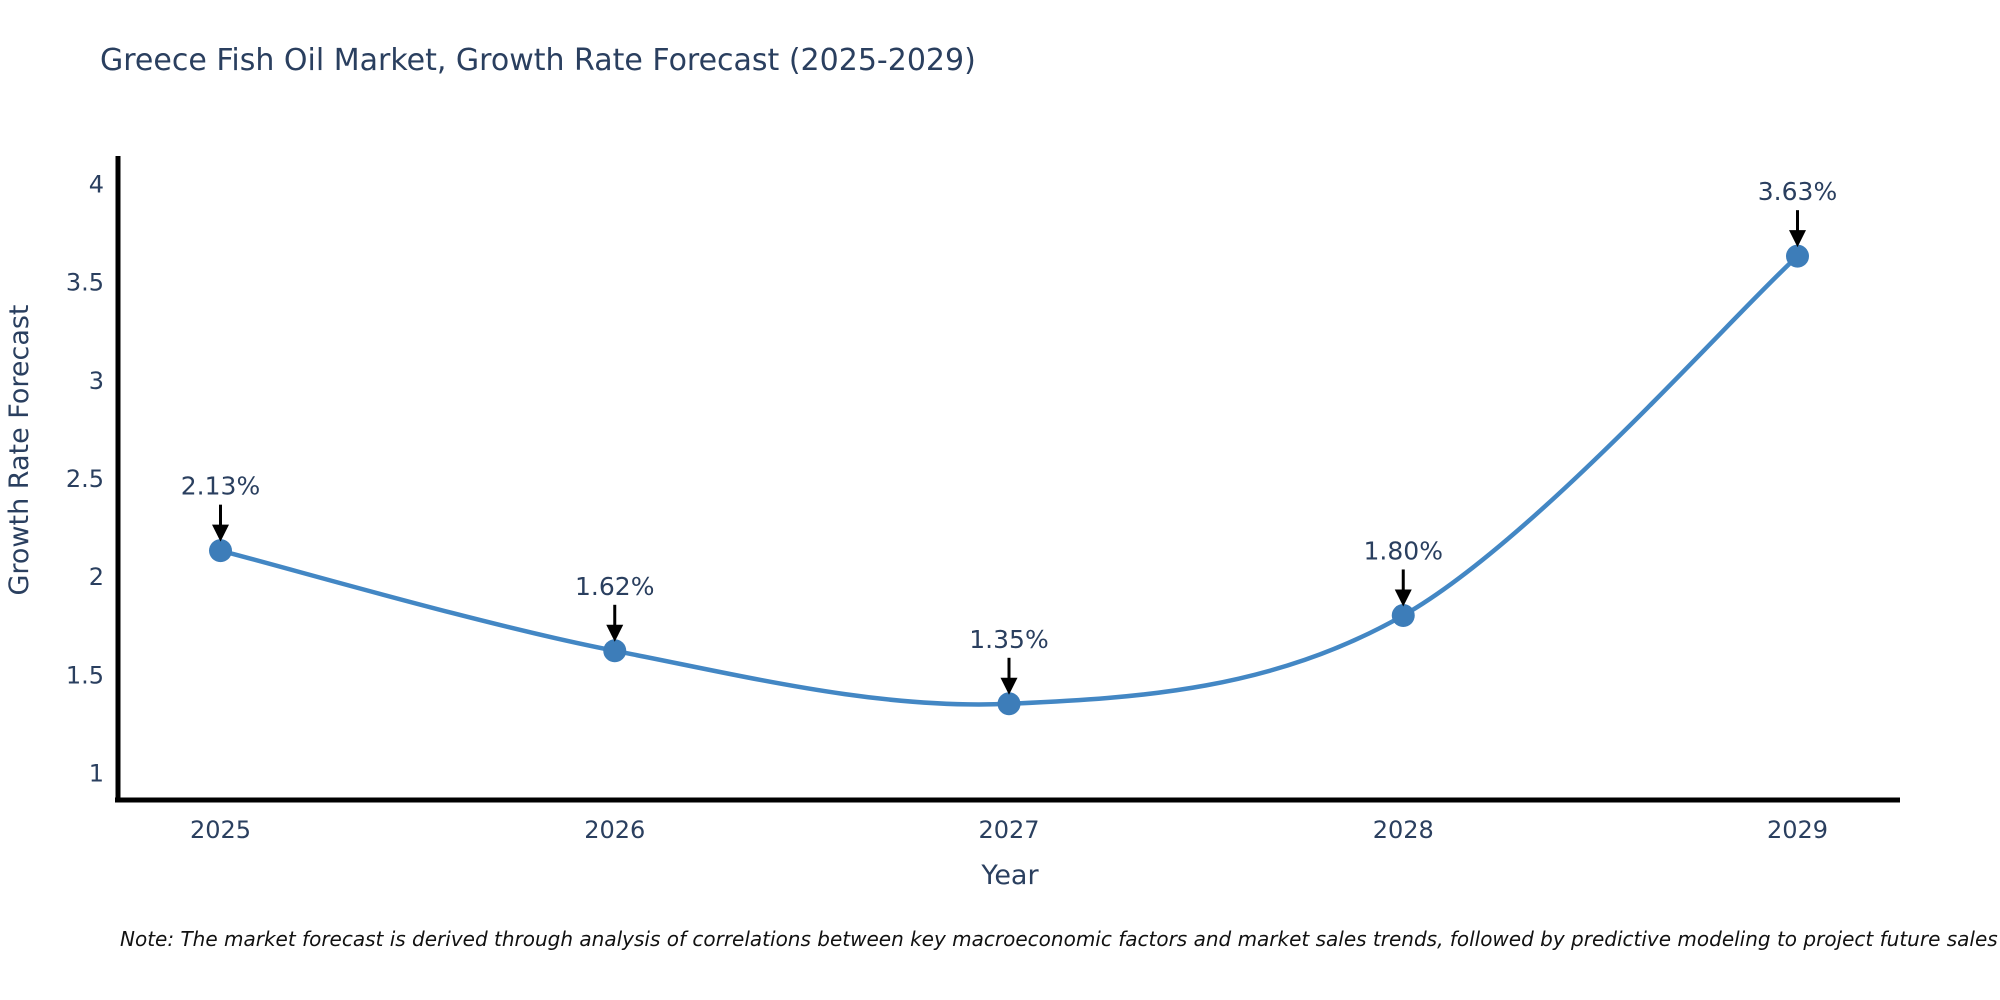  Describe the element at coordinates (19, 449) in the screenshot. I see `y-axis-title: Growth Rate Forecast` at that location.